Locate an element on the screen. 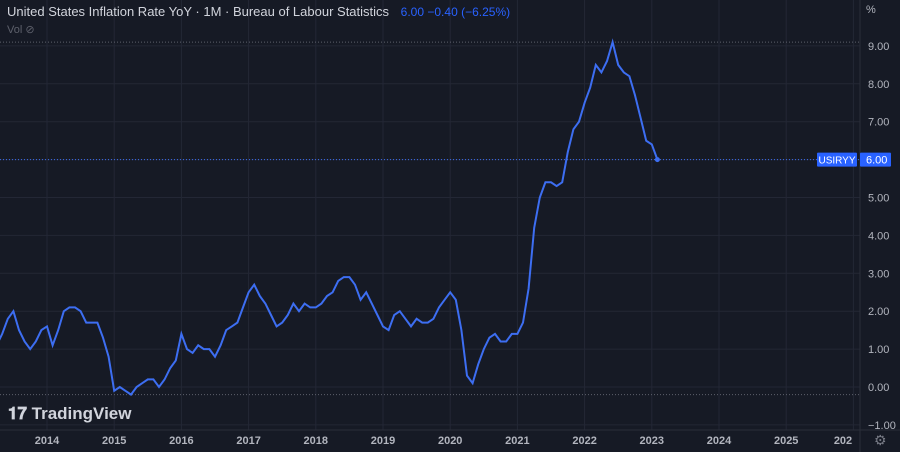  series-label-box is located at coordinates (837, 159).